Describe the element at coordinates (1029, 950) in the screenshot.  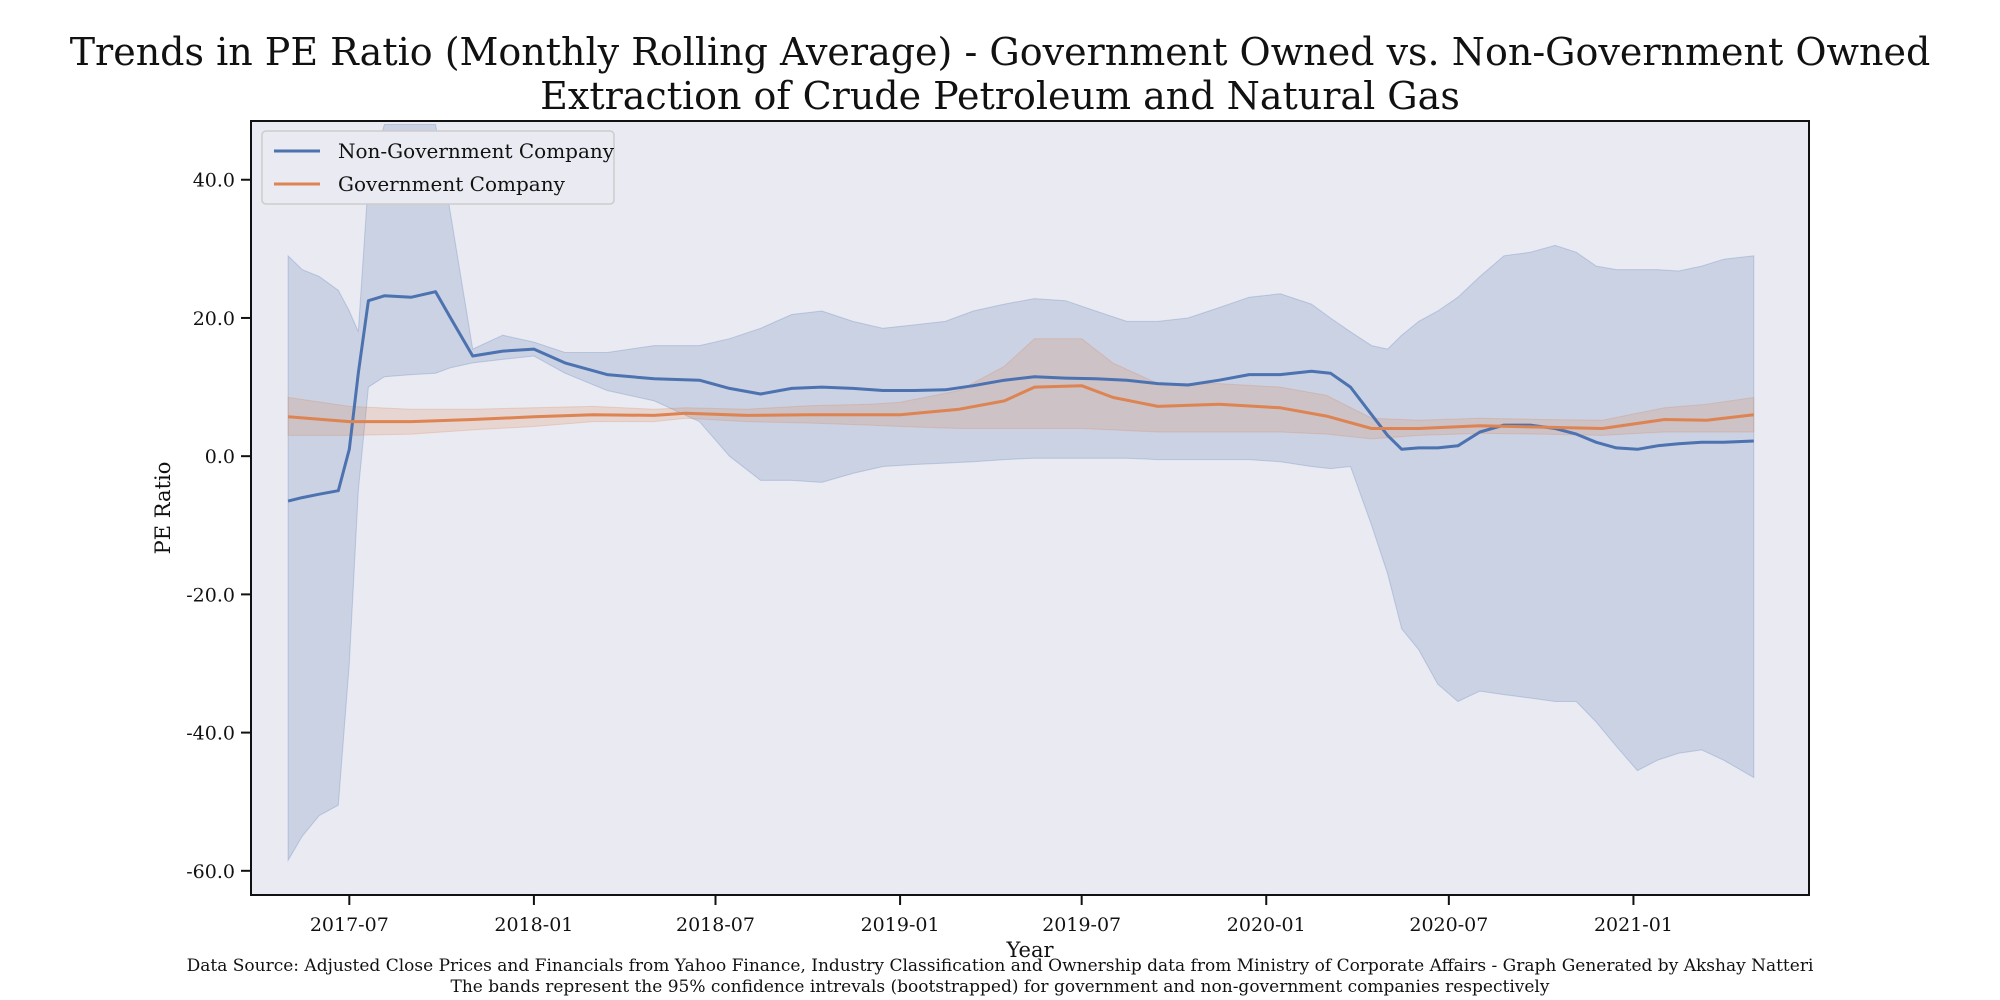
I see `x-axis-label: Year` at that location.